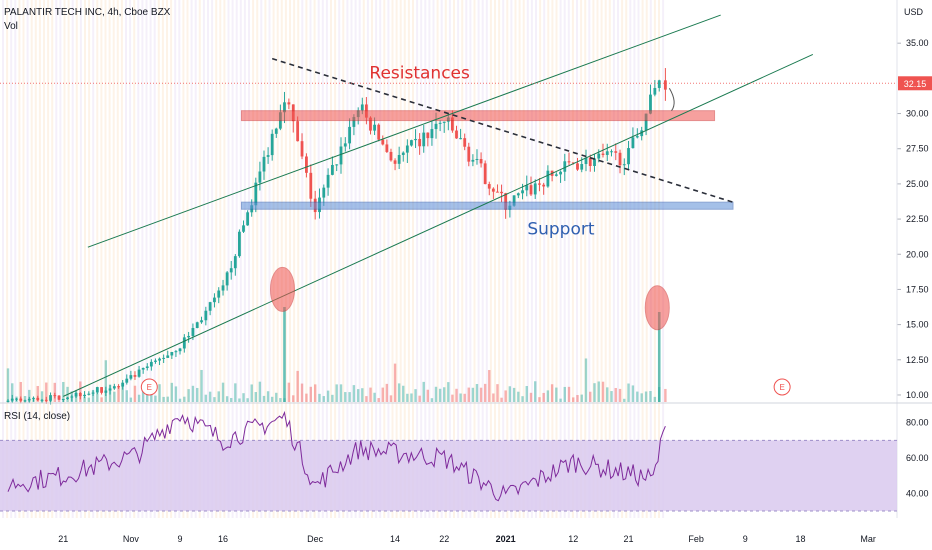 The width and height of the screenshot is (932, 550). Describe the element at coordinates (917, 395) in the screenshot. I see `price-tick-label: 10.00` at that location.